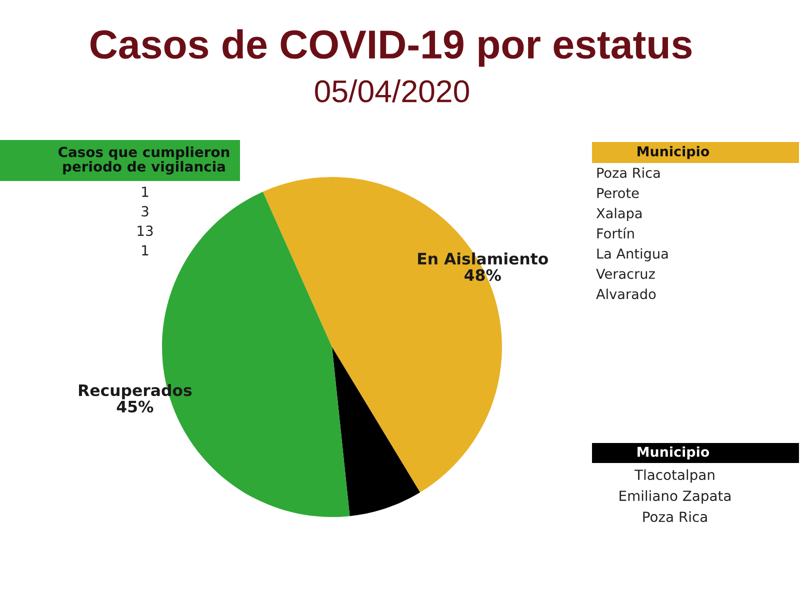  I want to click on text: Perote, so click(618, 193).